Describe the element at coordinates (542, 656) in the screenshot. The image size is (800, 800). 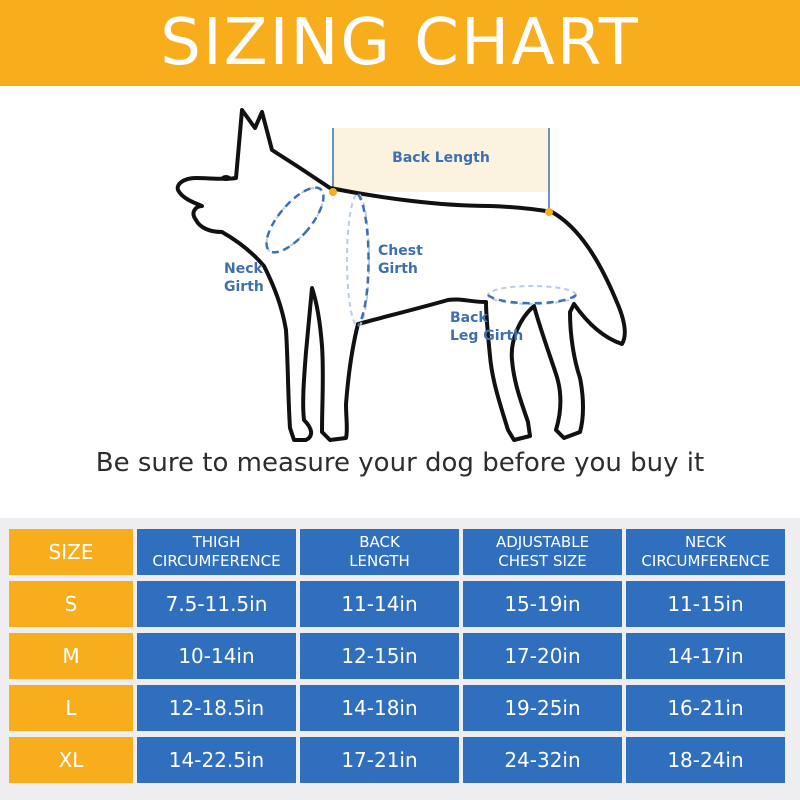
I see `chest-cell: 17-20in` at that location.